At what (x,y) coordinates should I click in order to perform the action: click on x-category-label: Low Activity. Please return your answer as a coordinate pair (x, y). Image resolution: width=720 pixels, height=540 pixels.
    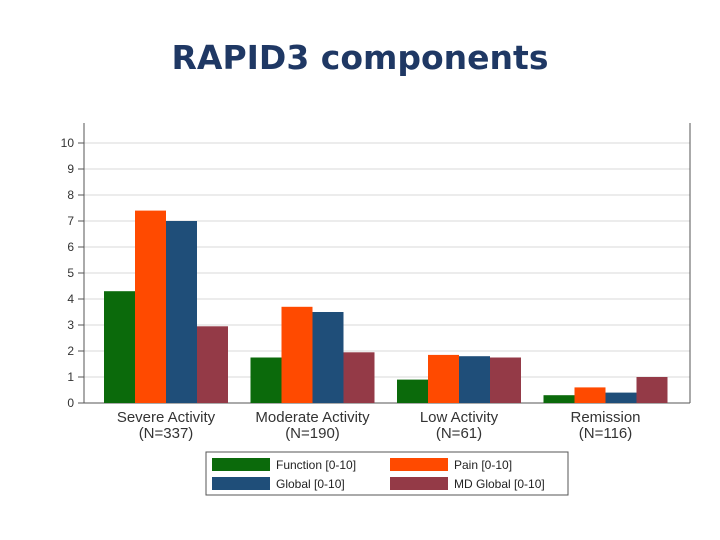
    Looking at the image, I should click on (459, 417).